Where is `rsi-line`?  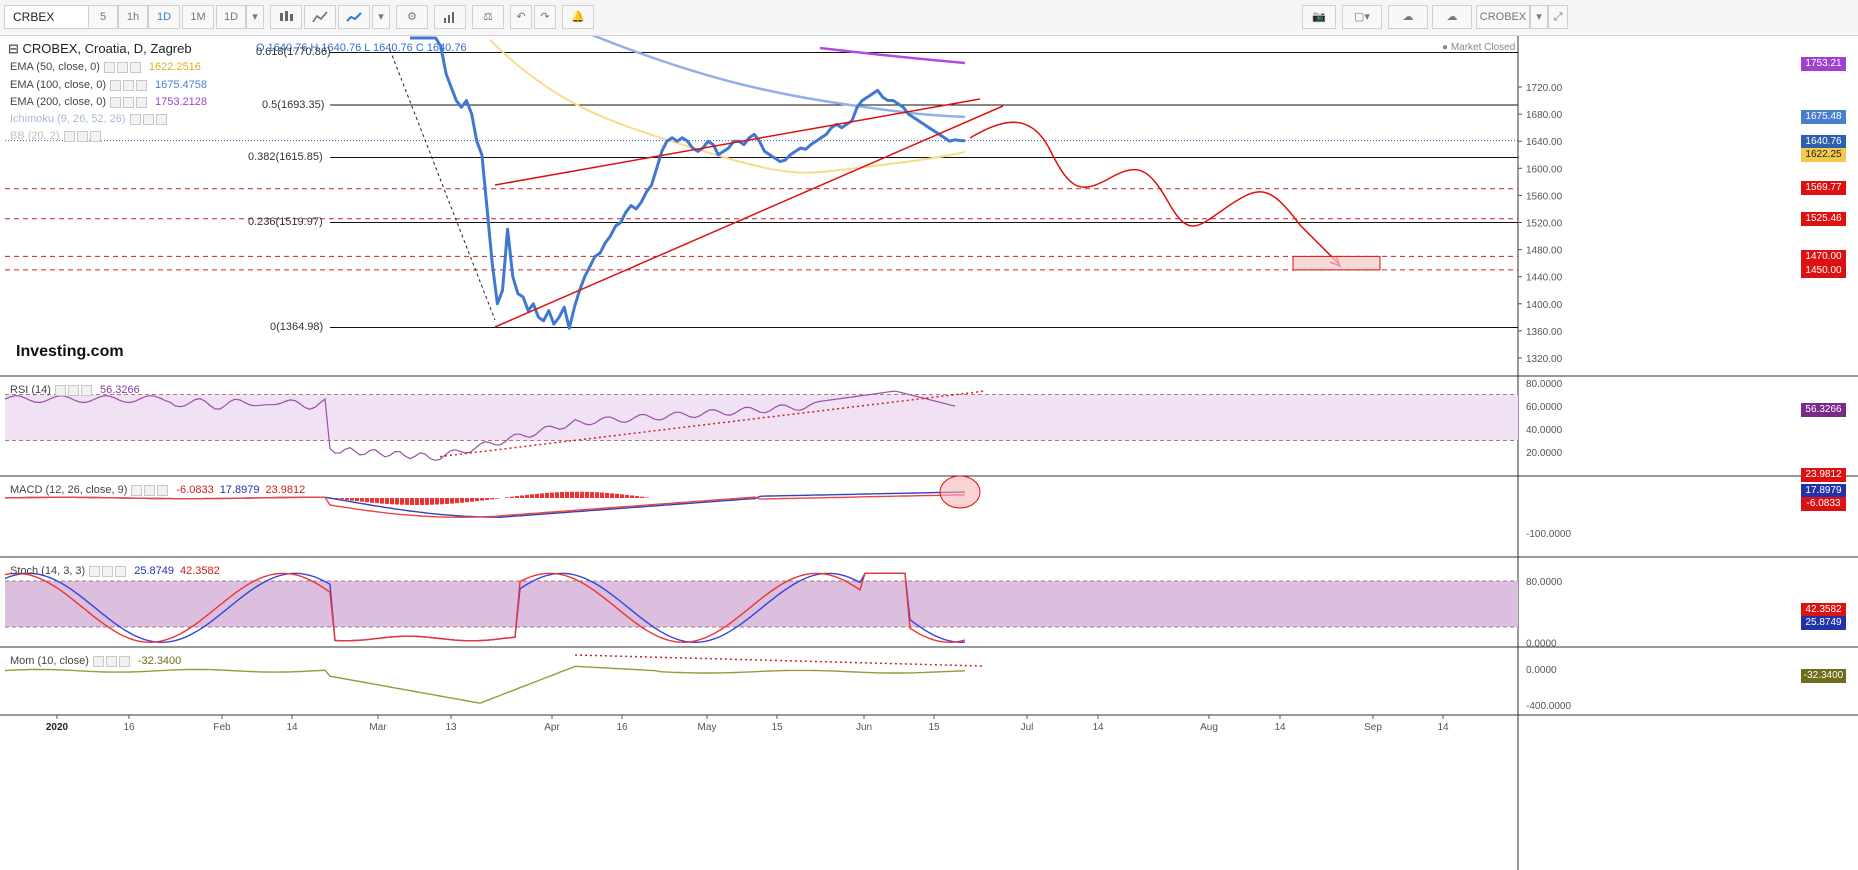
rsi-line is located at coordinates (480, 425).